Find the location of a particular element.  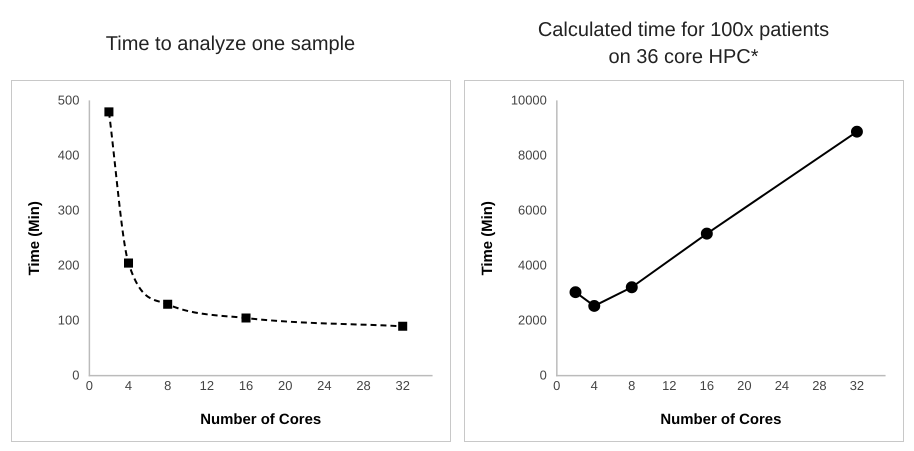

y-tick-label: 200 is located at coordinates (68, 264).